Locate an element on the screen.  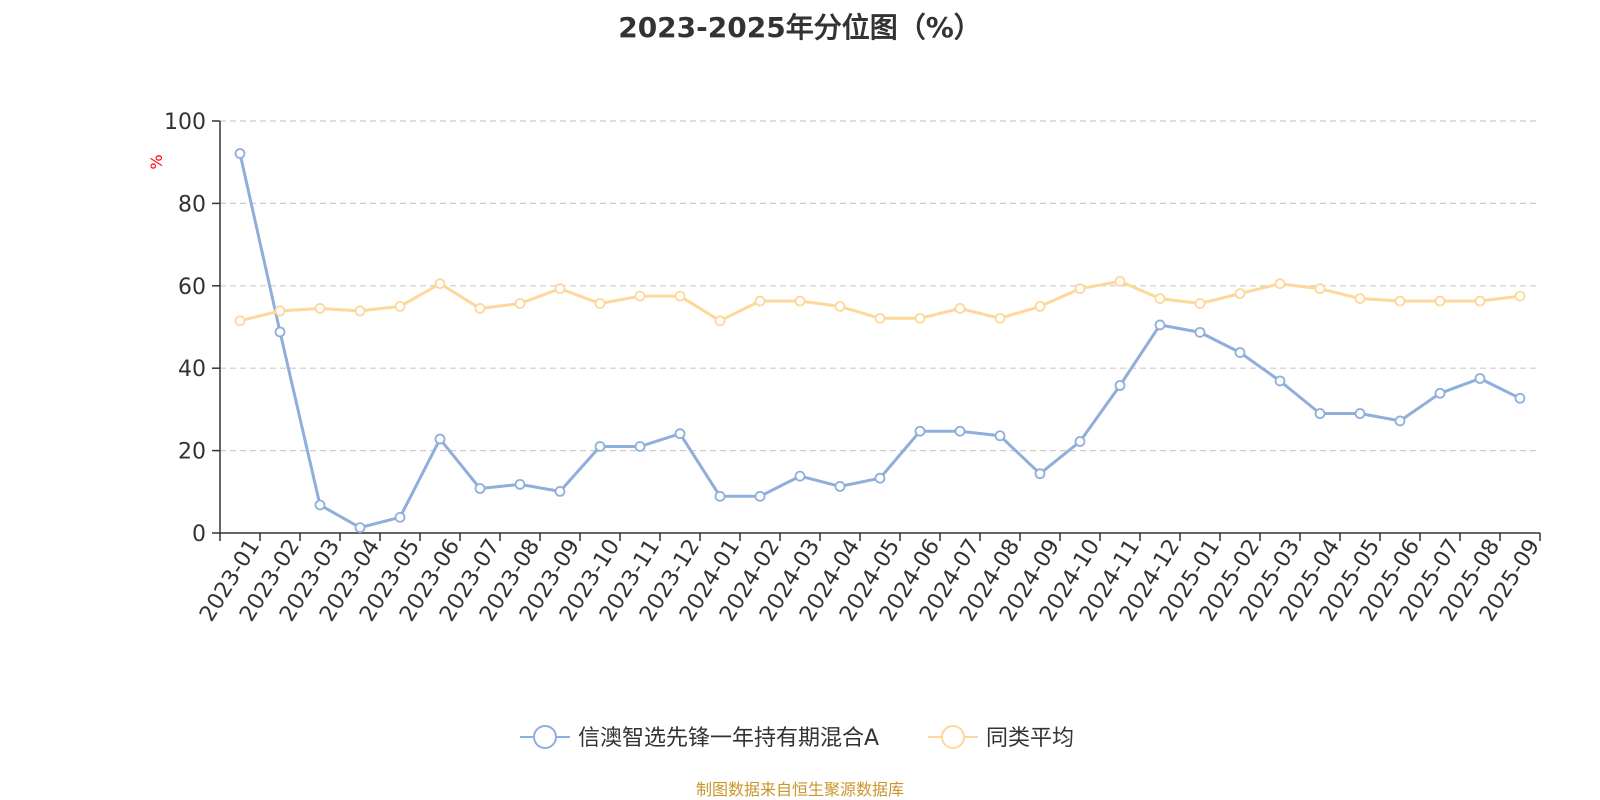
y-tick-label: 100 is located at coordinates (185, 122).